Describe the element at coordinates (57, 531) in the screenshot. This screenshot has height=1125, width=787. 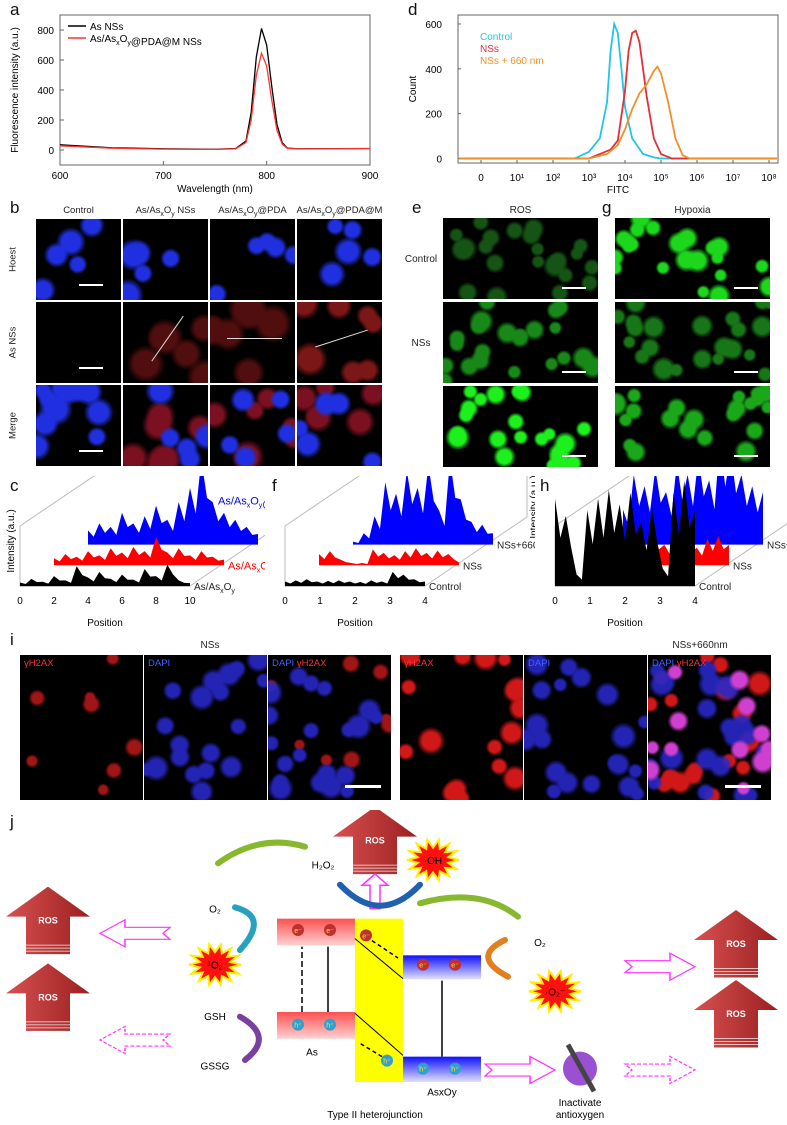
I see `axis-box` at that location.